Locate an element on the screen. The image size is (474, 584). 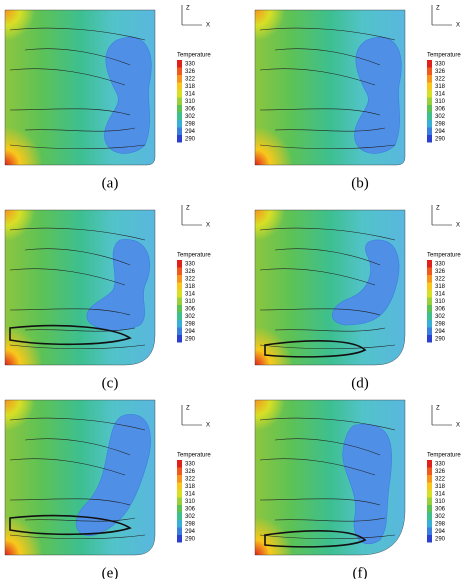
legend-tick: 294 is located at coordinates (190, 532).